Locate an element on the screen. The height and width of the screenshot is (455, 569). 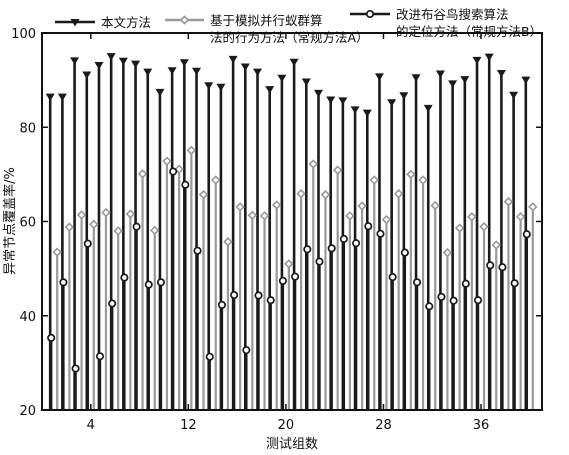
y-tick-label: 40 is located at coordinates (27, 317).